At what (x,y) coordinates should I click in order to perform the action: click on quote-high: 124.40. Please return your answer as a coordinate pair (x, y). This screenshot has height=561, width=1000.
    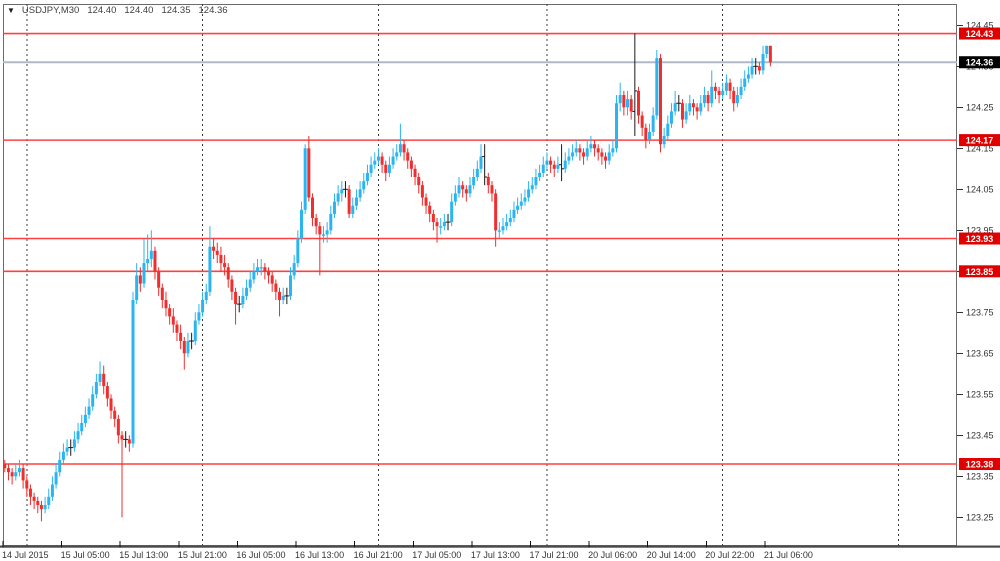
    Looking at the image, I should click on (139, 10).